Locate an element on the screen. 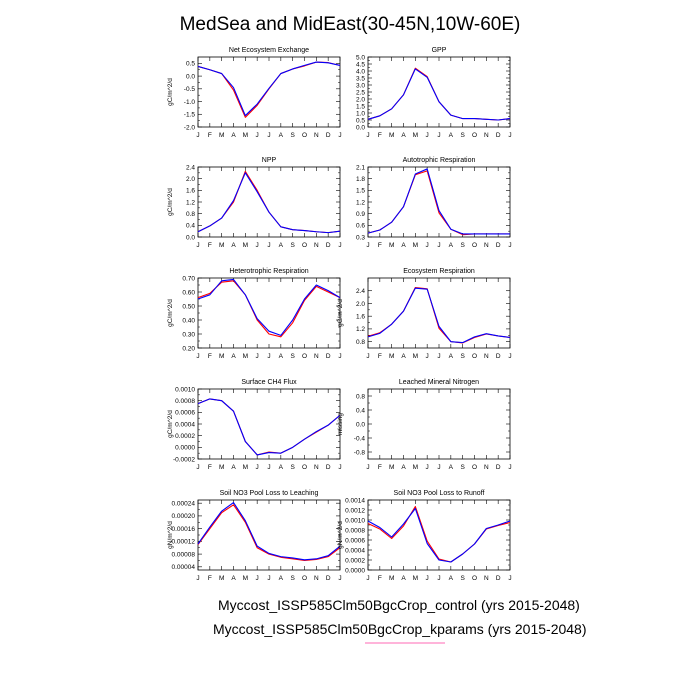 The width and height of the screenshot is (700, 700). y-tick-label: -0.8 is located at coordinates (360, 452).